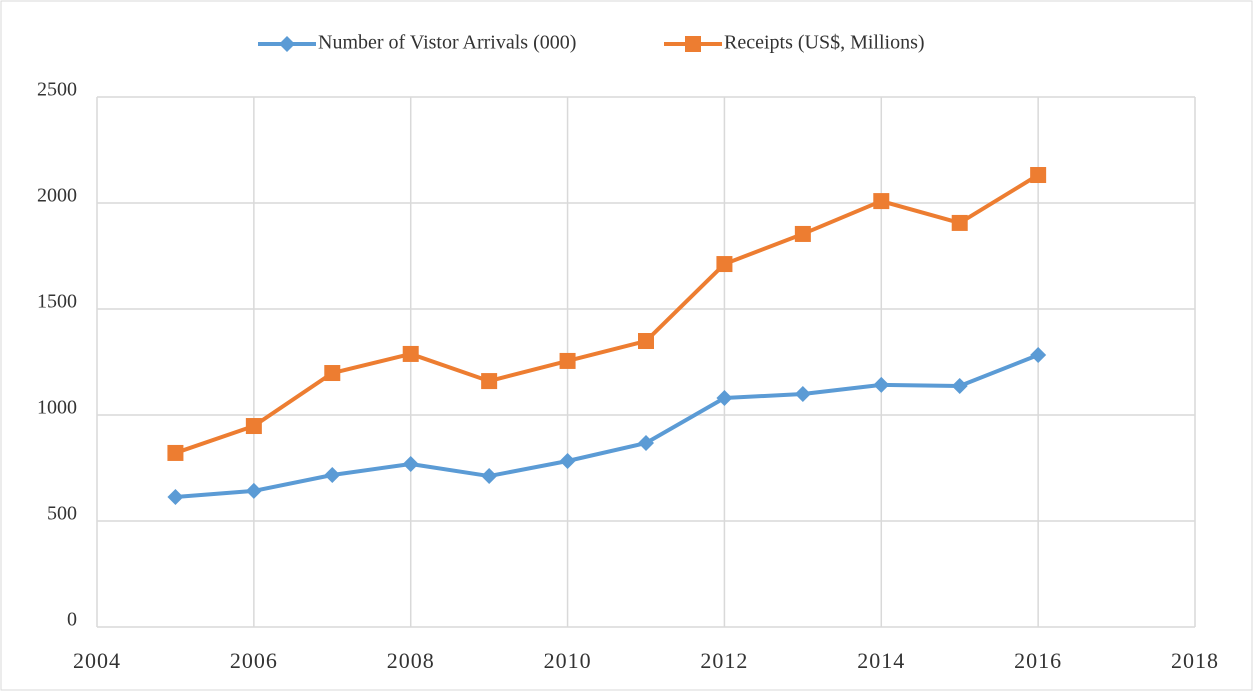  Describe the element at coordinates (824, 43) in the screenshot. I see `legend-label: Receipts (US$, Millions)` at that location.